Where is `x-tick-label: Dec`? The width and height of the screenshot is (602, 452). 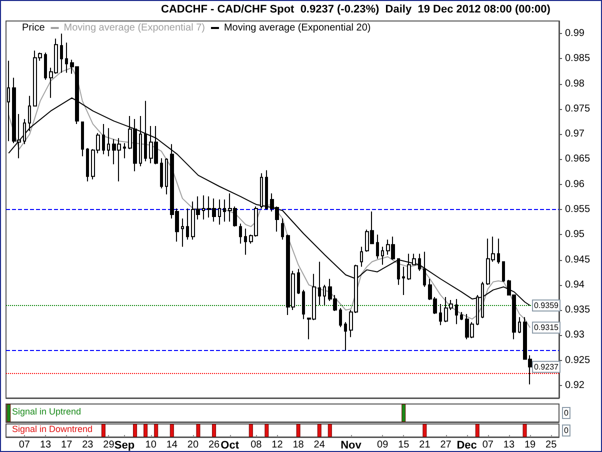 x-tick-label: Dec is located at coordinates (466, 446).